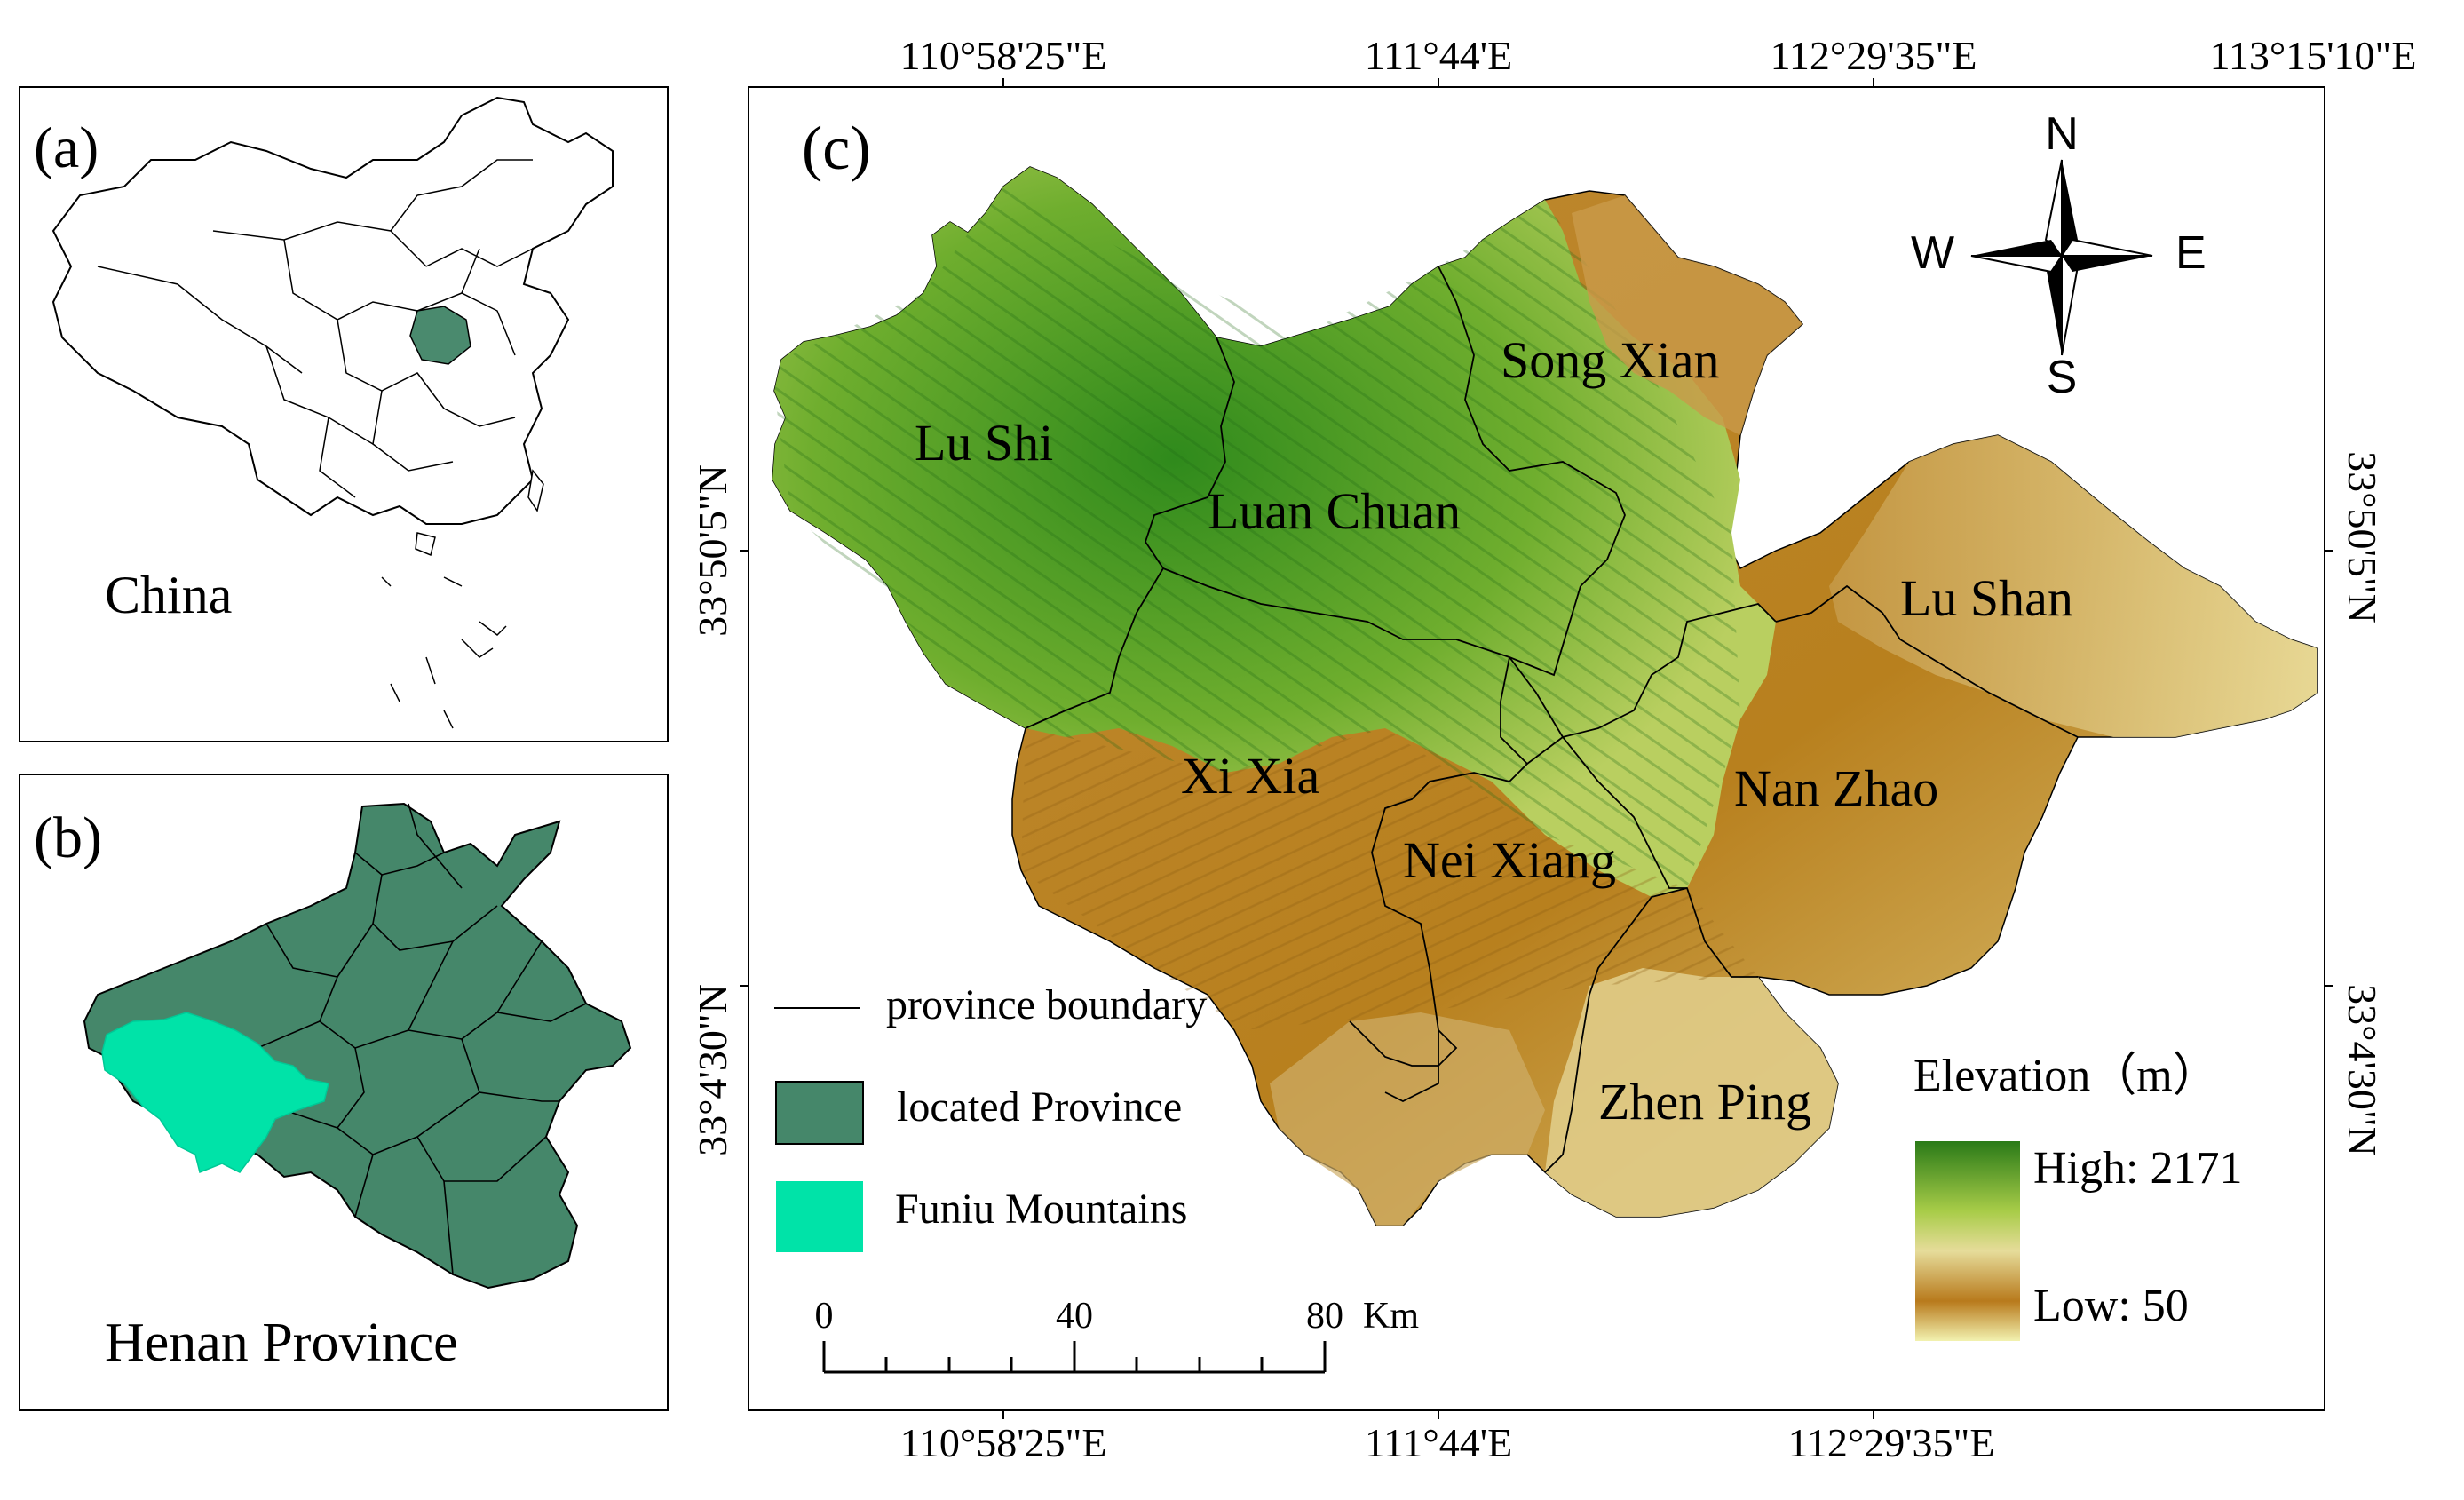 This screenshot has height=1500, width=2464. What do you see at coordinates (282, 1343) in the screenshot?
I see `panel-b-caption: Henan Province` at bounding box center [282, 1343].